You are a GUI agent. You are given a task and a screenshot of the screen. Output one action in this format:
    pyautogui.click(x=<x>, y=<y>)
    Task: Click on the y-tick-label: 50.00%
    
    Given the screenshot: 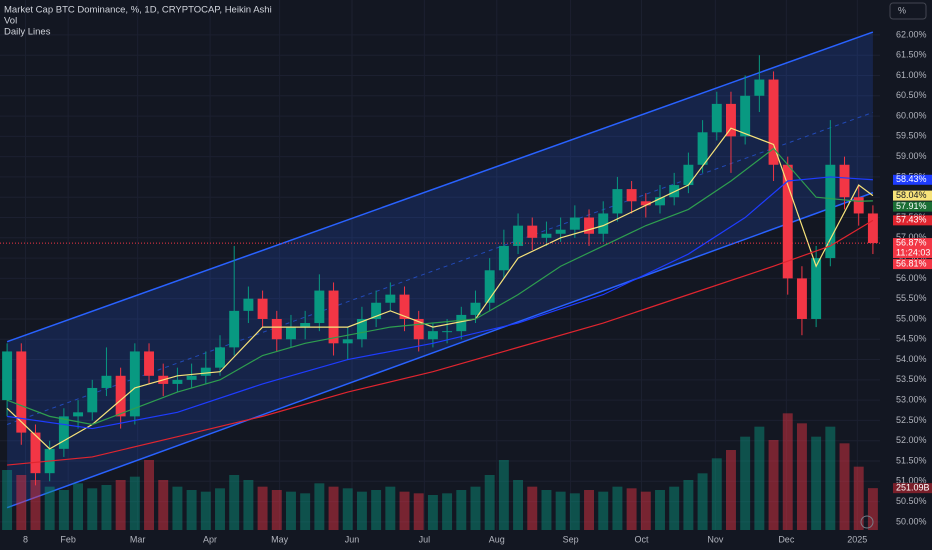 What is the action you would take?
    pyautogui.click(x=911, y=521)
    